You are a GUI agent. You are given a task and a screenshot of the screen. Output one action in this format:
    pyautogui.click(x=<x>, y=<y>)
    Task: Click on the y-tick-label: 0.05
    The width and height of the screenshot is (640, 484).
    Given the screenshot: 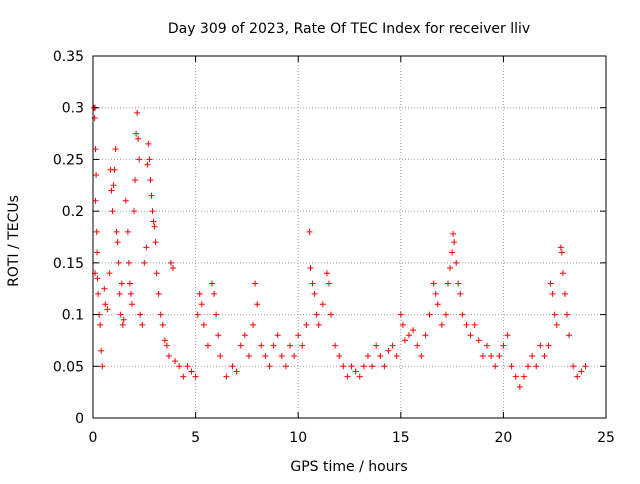 What is the action you would take?
    pyautogui.click(x=68, y=367)
    